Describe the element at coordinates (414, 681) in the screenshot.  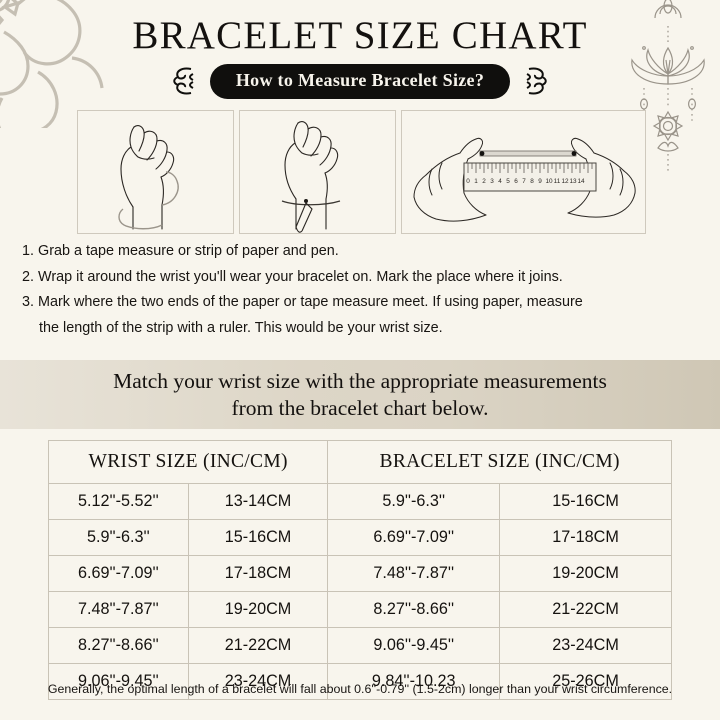
I see `cell-bracelet-inch: 9.84''-10.23` at that location.